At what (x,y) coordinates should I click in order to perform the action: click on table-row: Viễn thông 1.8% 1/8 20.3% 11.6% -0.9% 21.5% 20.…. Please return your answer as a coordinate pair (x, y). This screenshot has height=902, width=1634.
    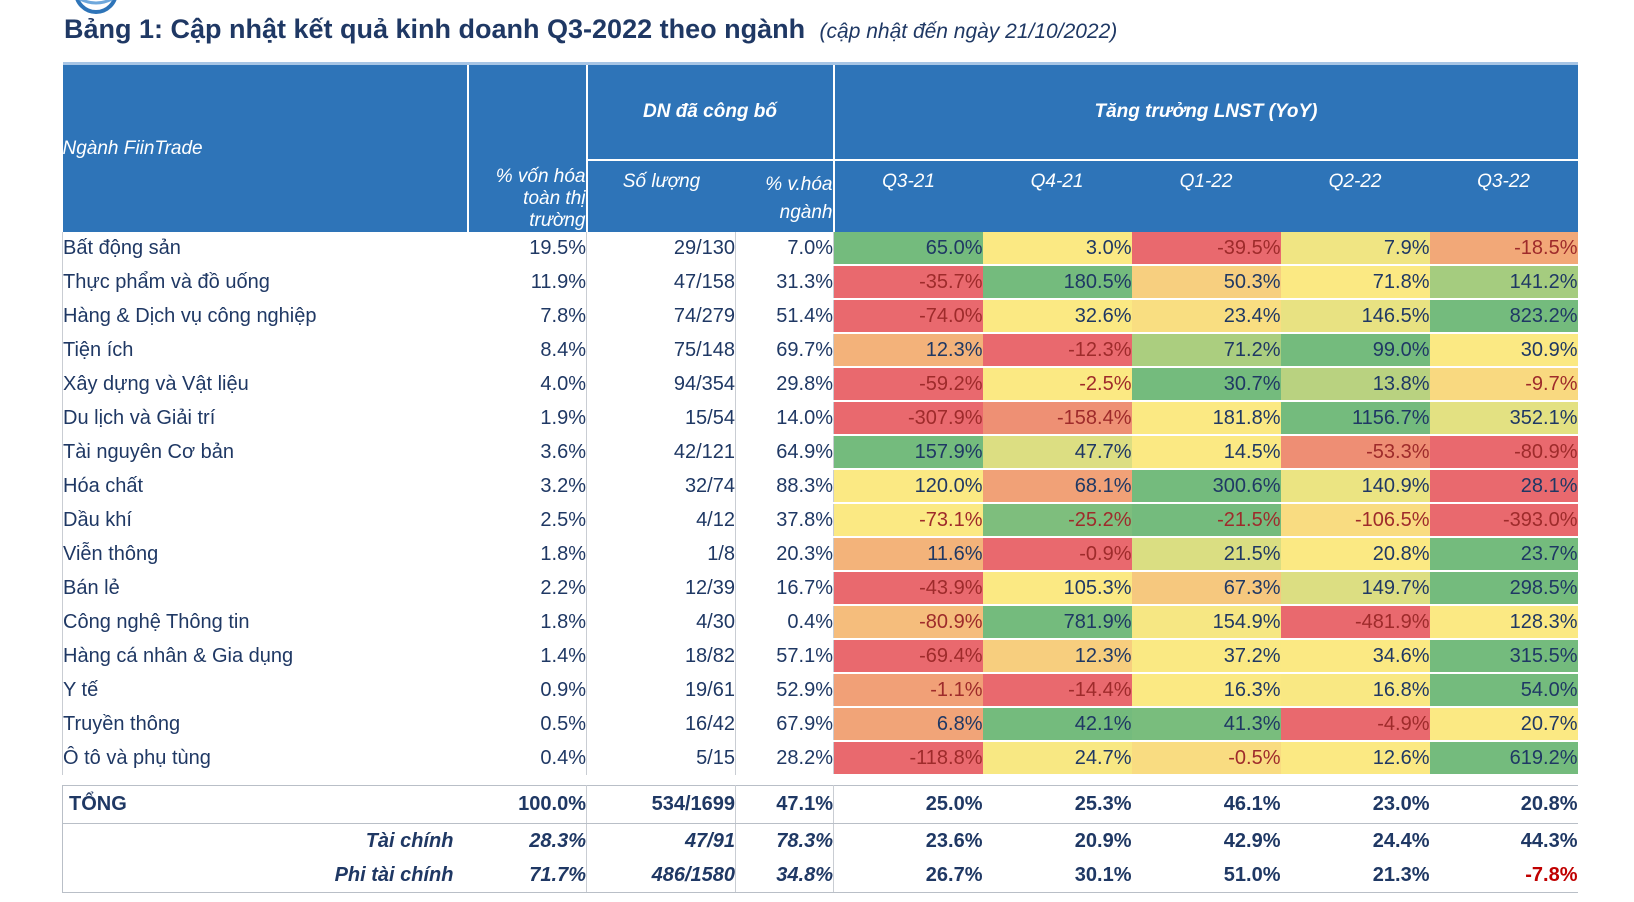
    Looking at the image, I should click on (820, 554).